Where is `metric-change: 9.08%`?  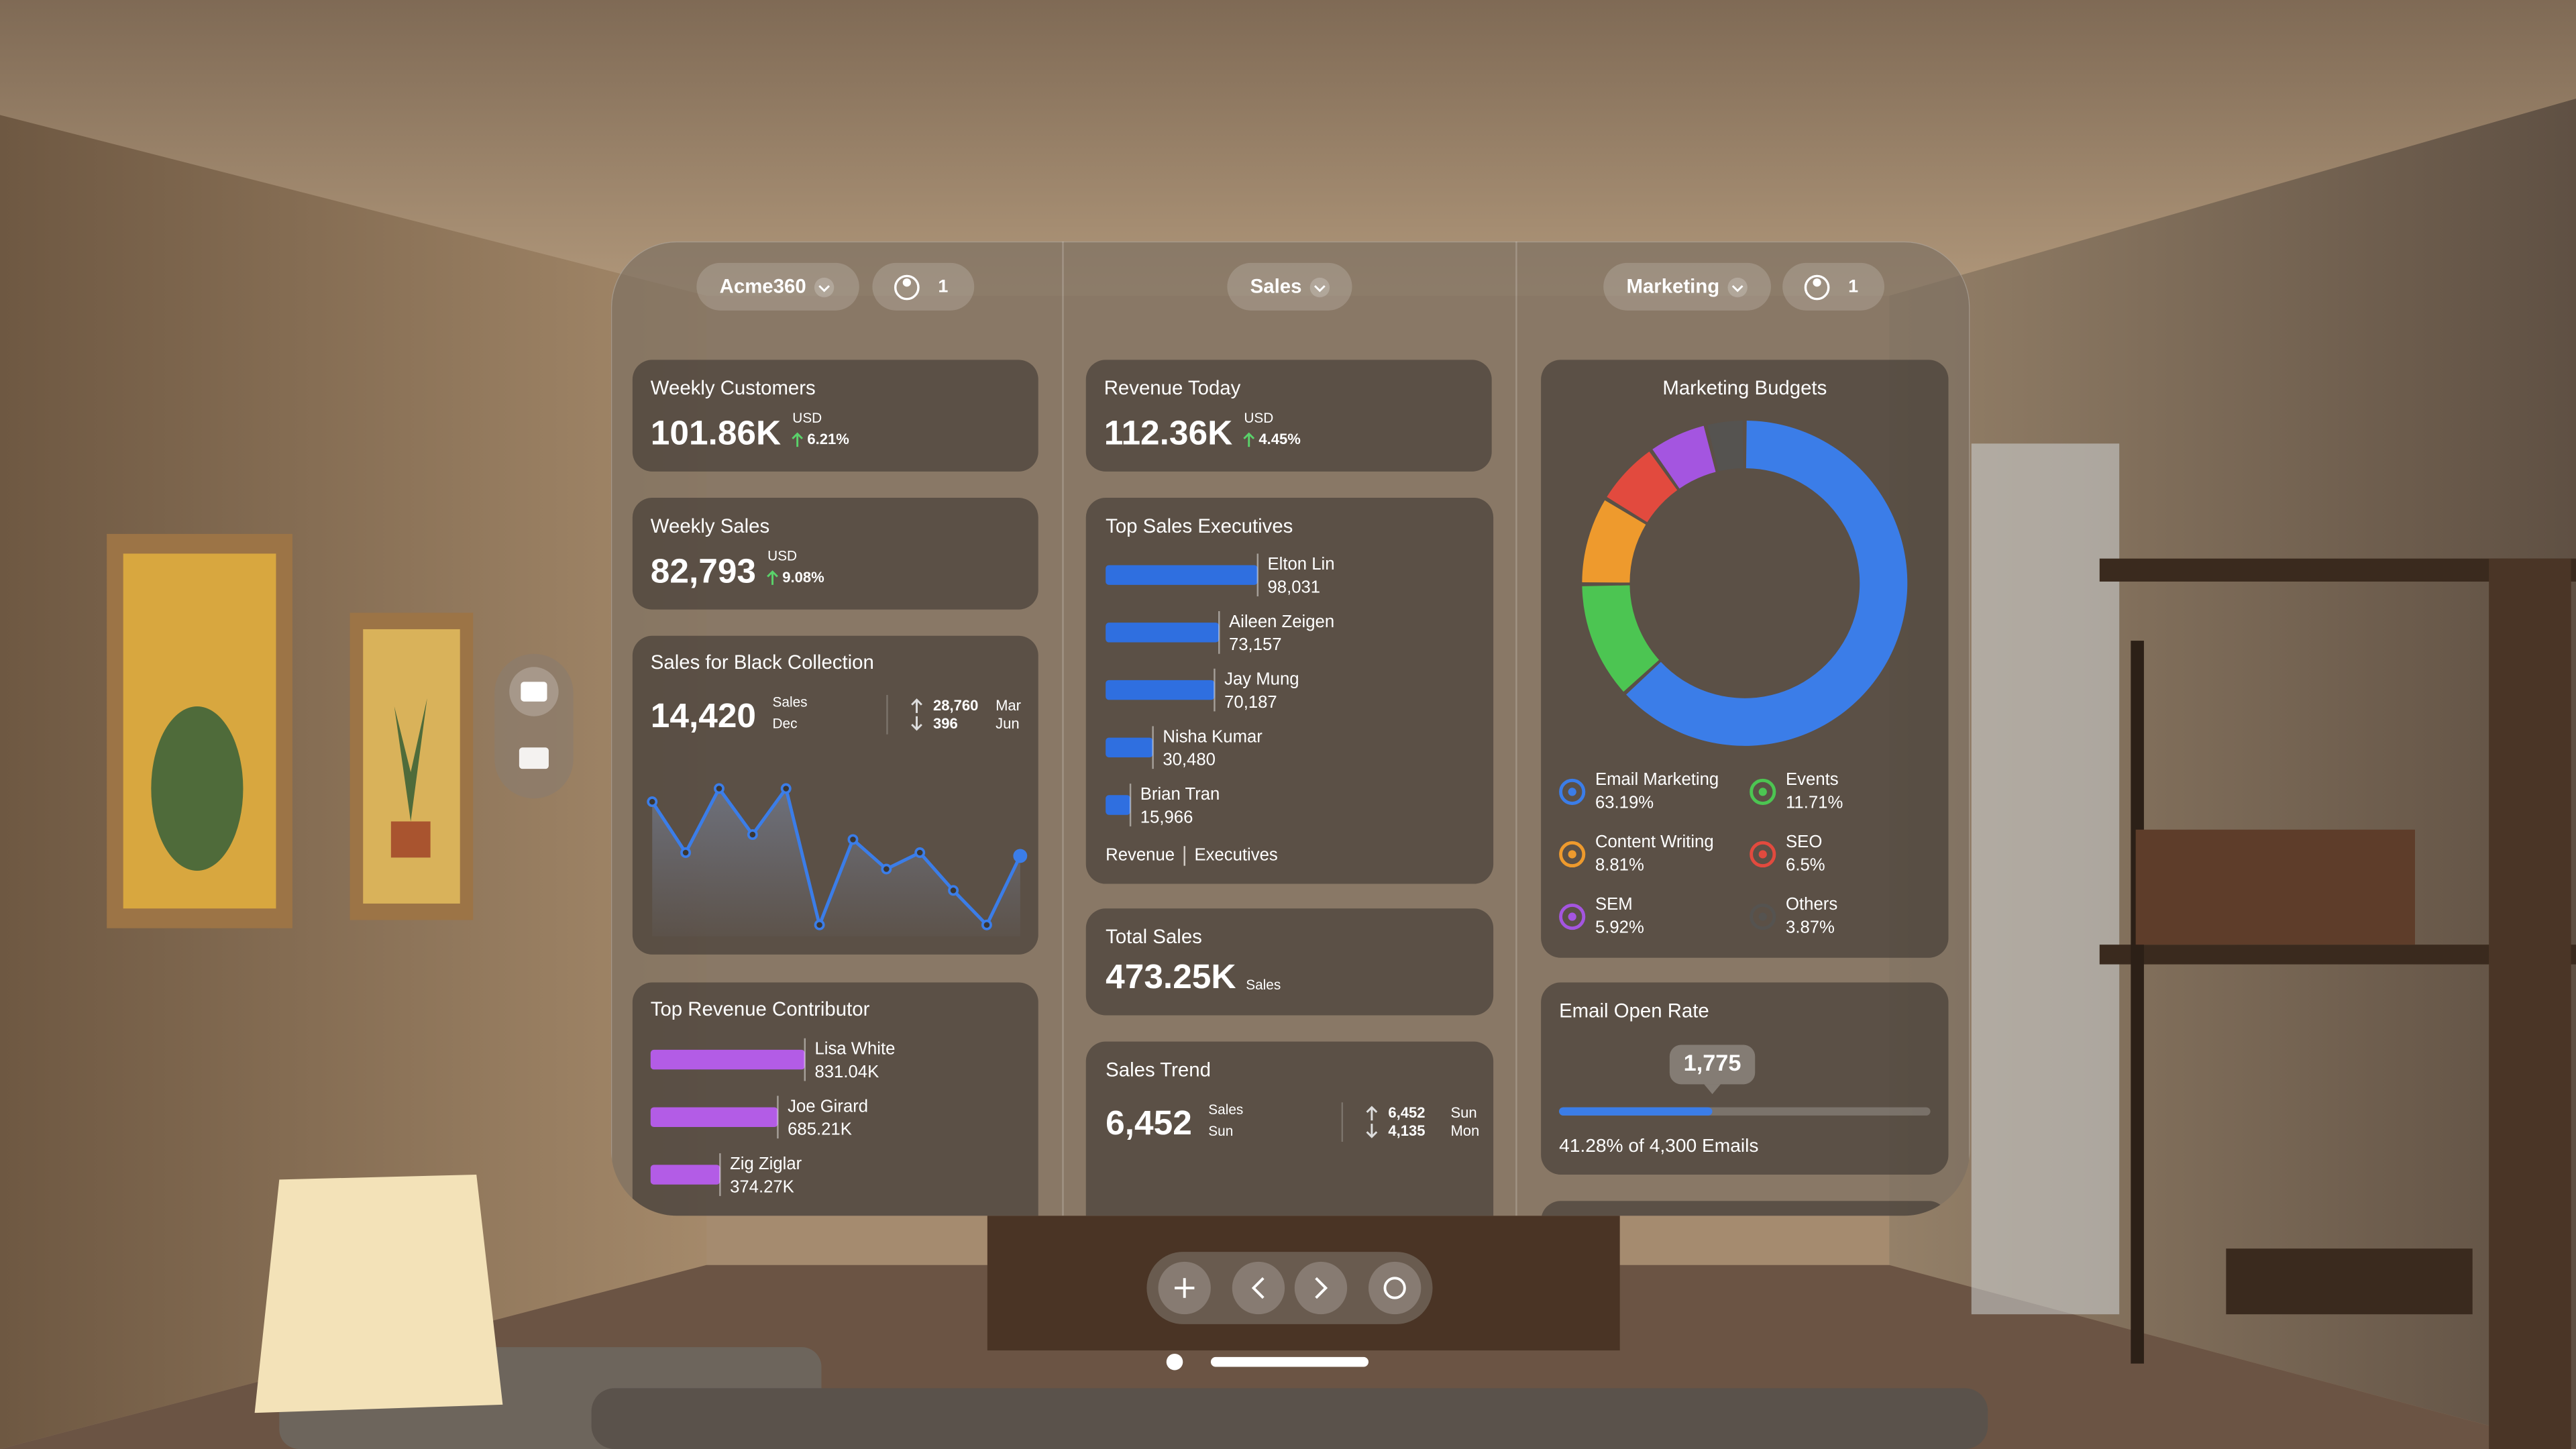 metric-change: 9.08% is located at coordinates (803, 577).